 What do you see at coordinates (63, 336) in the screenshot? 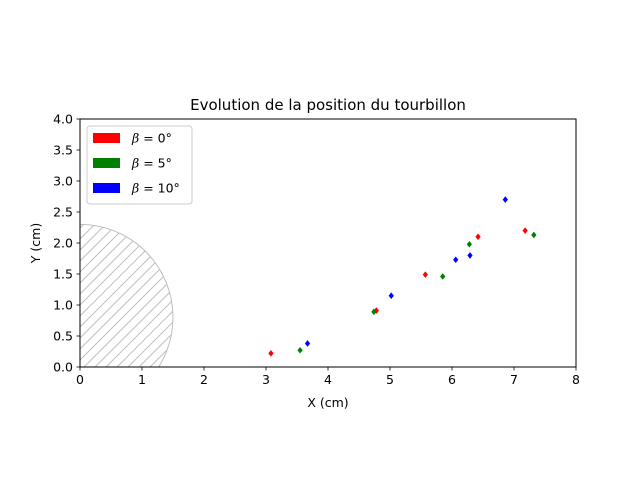
I see `y-tick-label: 0.5` at bounding box center [63, 336].